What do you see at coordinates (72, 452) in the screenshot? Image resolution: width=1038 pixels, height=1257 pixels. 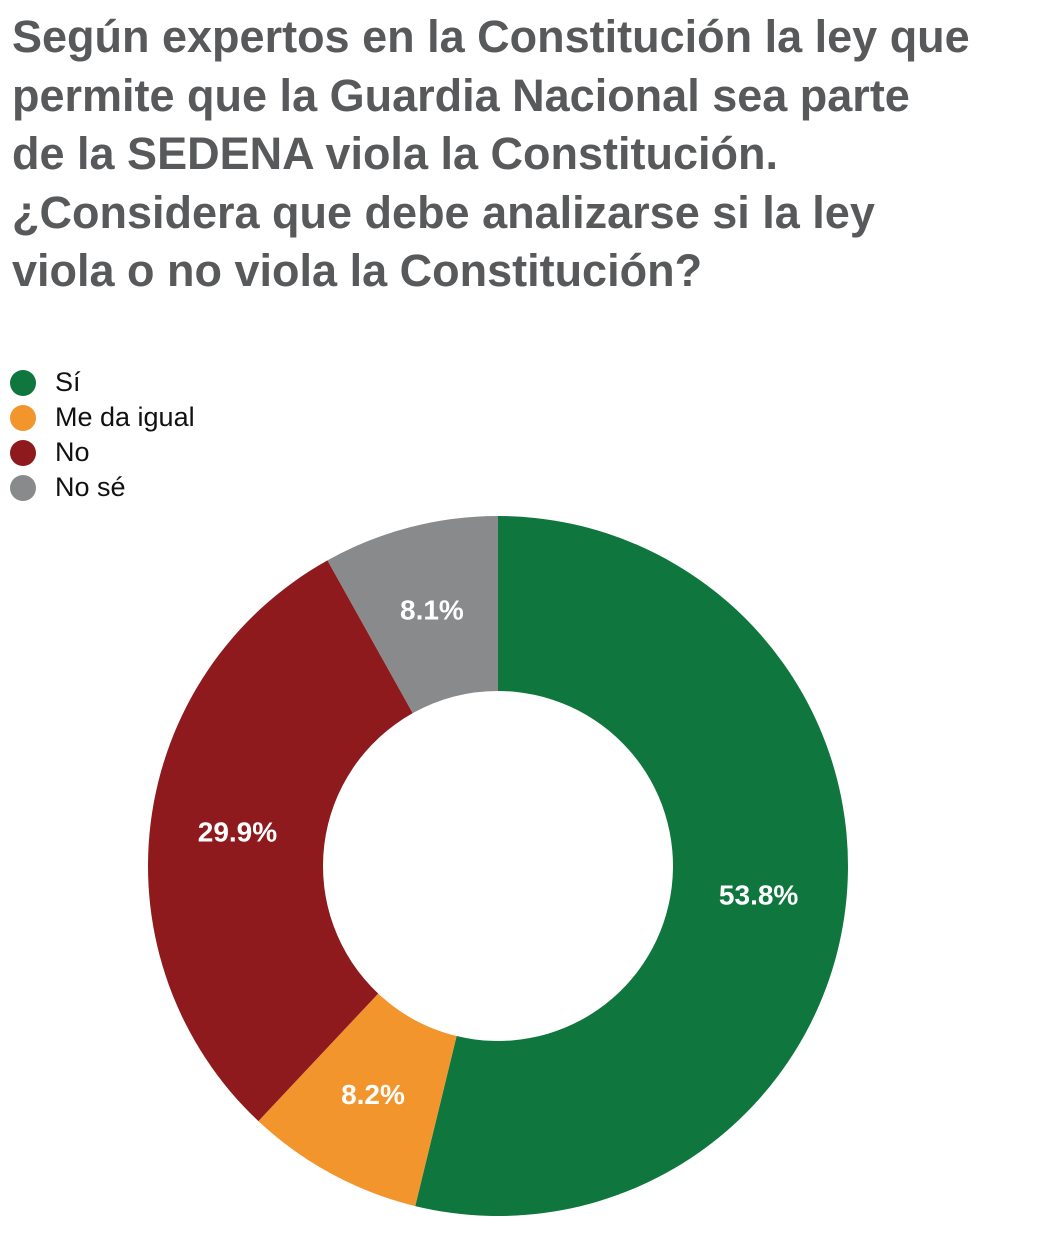 I see `legend-label: No` at bounding box center [72, 452].